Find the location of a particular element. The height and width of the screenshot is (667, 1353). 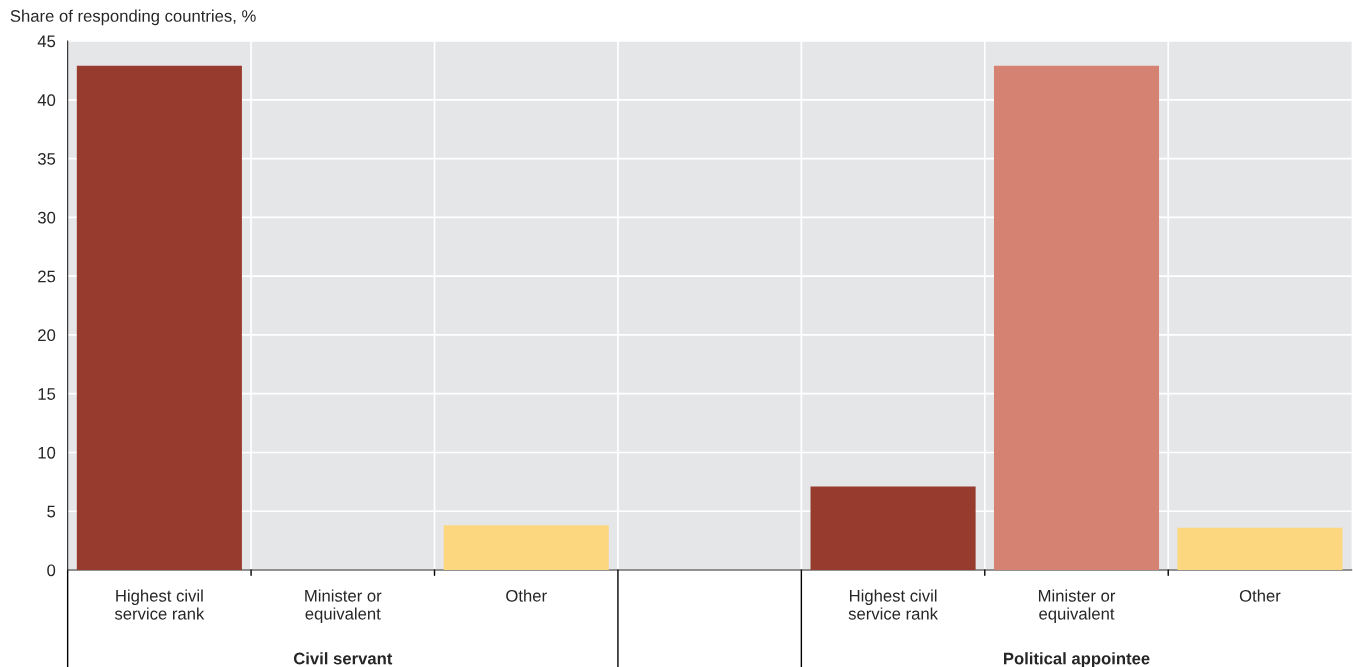

y-tick-label: 0 is located at coordinates (51, 570).